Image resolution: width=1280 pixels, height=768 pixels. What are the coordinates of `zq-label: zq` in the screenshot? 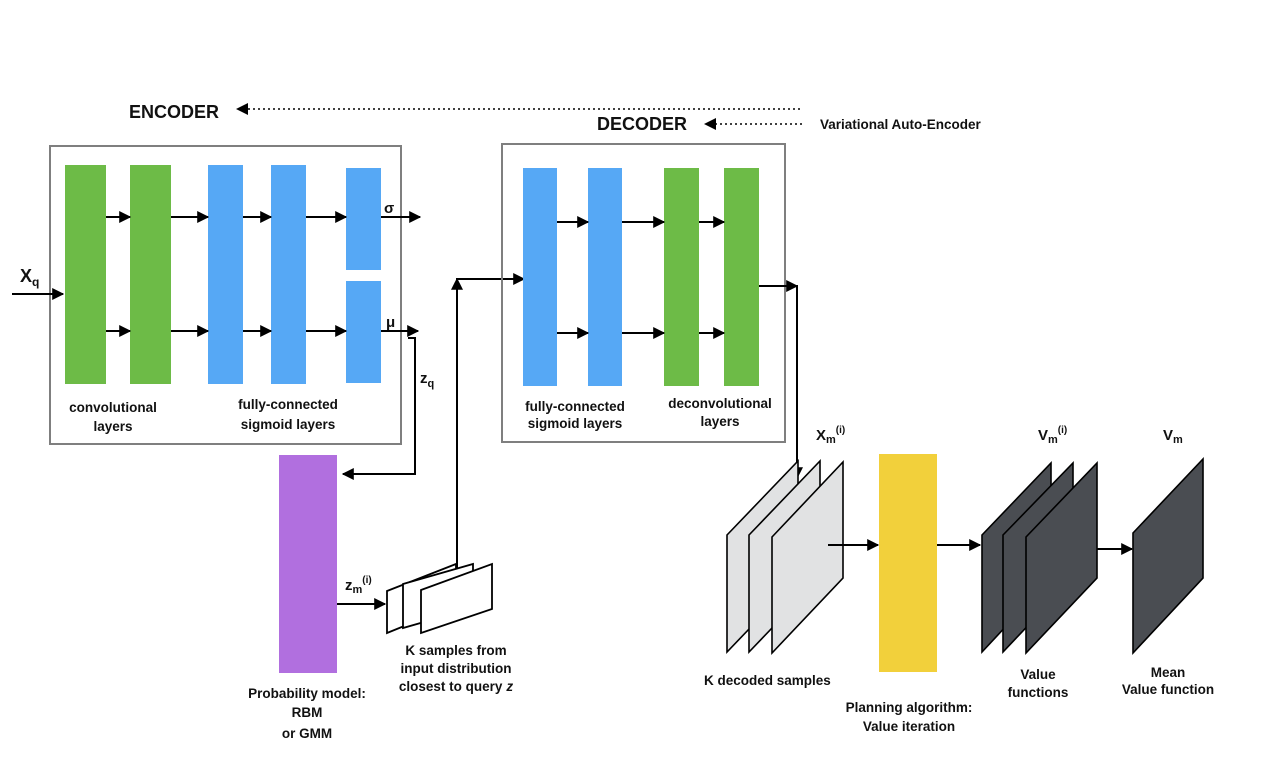 It's located at (427, 380).